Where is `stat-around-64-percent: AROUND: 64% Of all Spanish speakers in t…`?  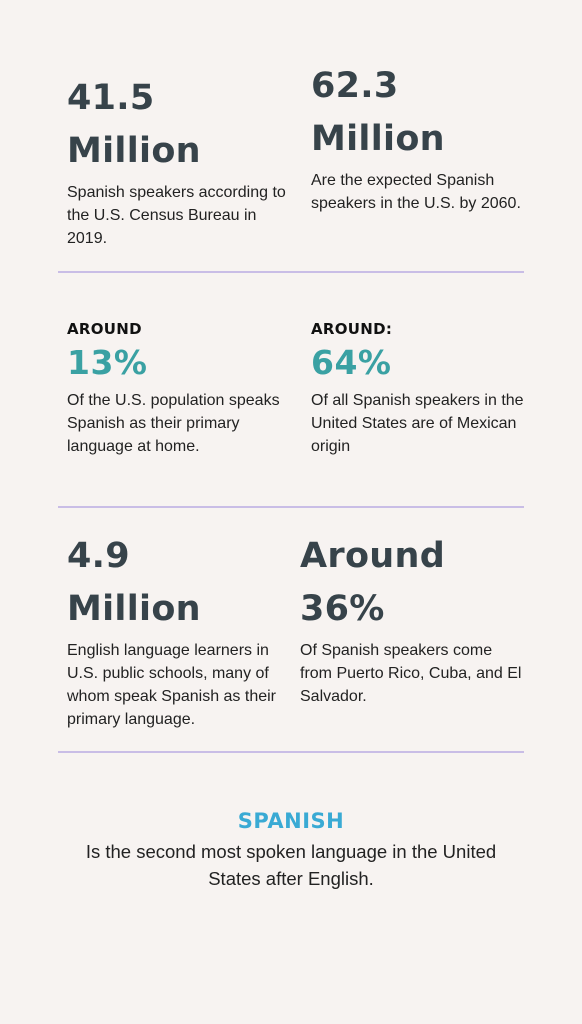 stat-around-64-percent: AROUND: 64% Of all Spanish speakers in t… is located at coordinates (418, 388).